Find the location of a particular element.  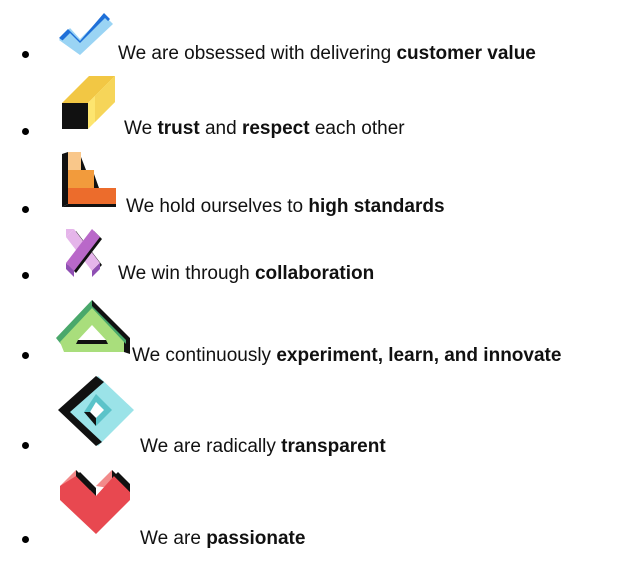

value-text: We are passionate is located at coordinates (223, 538).